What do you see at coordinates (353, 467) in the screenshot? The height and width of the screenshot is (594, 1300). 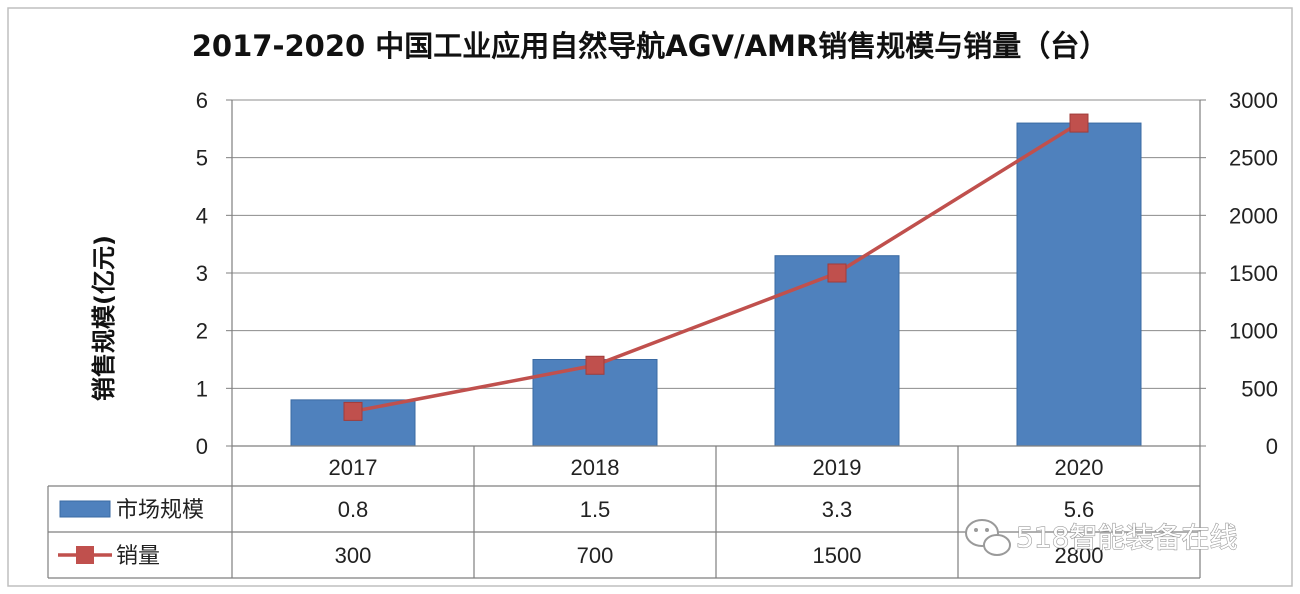 I see `x-tick-label: 2017` at bounding box center [353, 467].